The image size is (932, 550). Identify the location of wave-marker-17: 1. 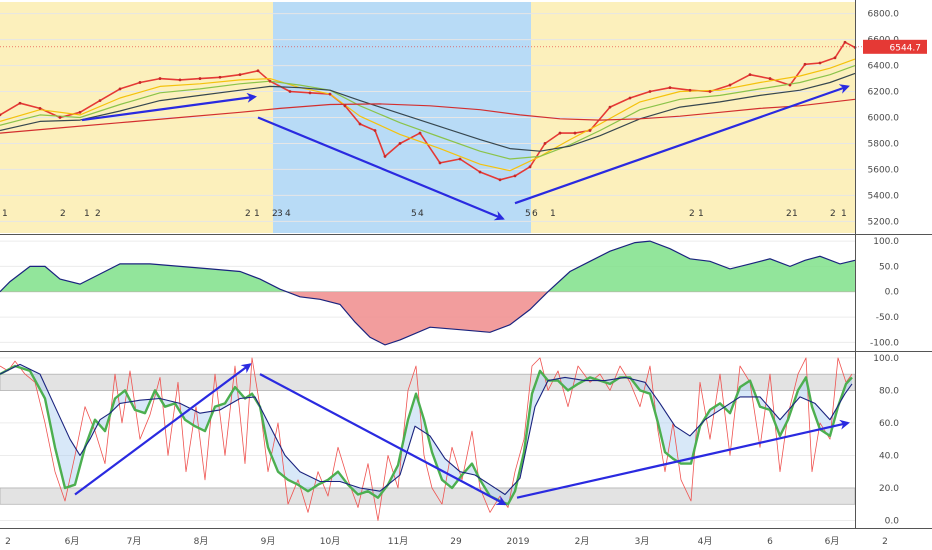
(795, 214).